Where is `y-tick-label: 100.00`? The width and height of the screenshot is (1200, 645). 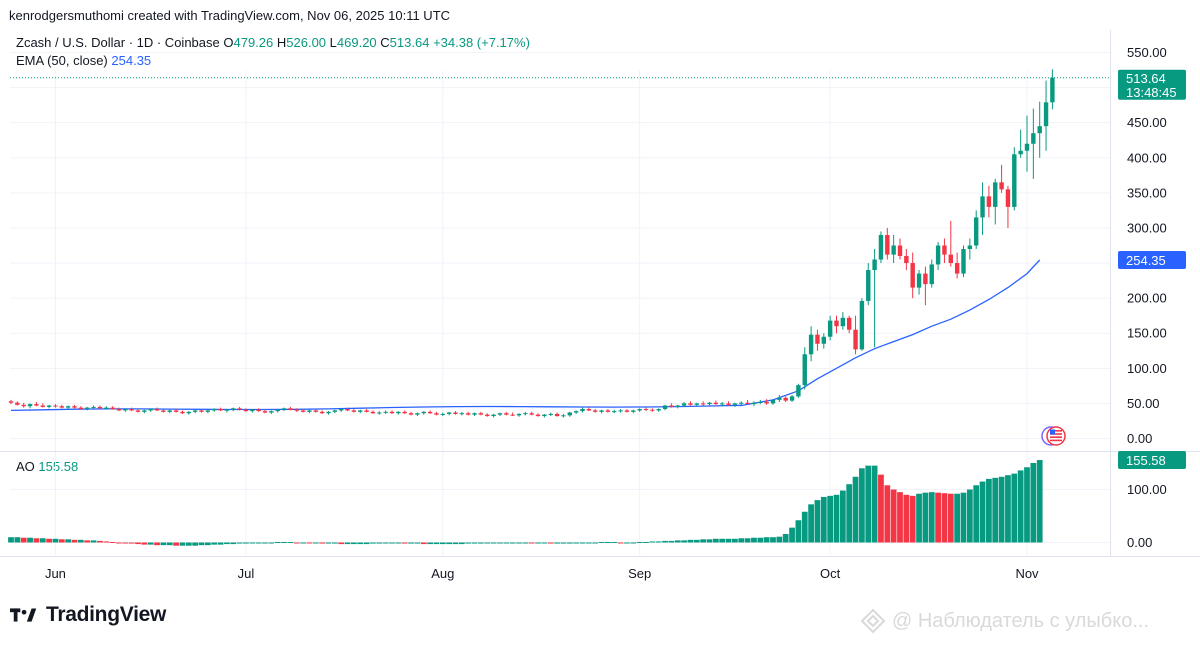 y-tick-label: 100.00 is located at coordinates (1147, 368).